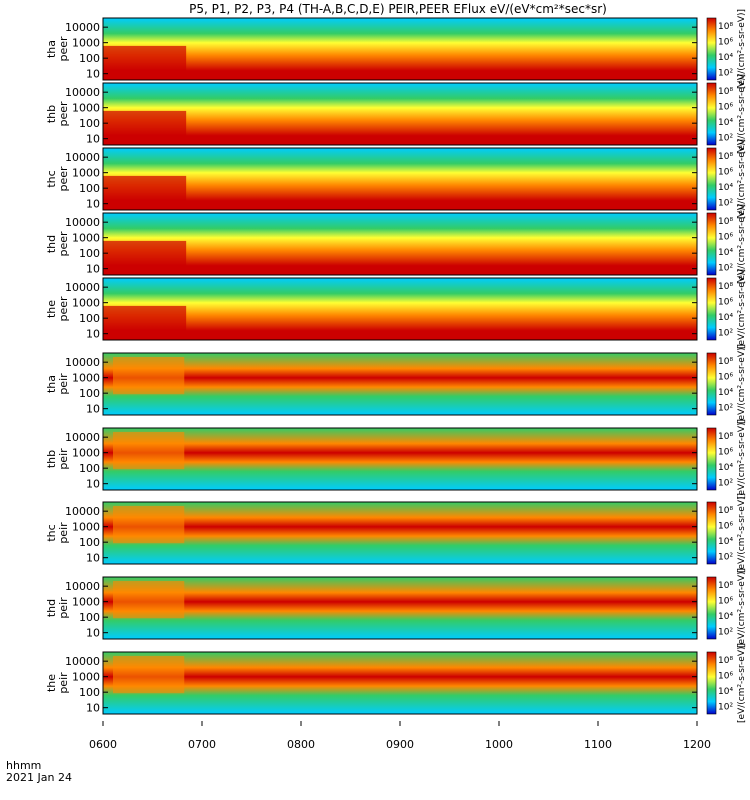 This screenshot has width=750, height=800. Describe the element at coordinates (57, 533) in the screenshot. I see `panel-label: thcpeir` at that location.